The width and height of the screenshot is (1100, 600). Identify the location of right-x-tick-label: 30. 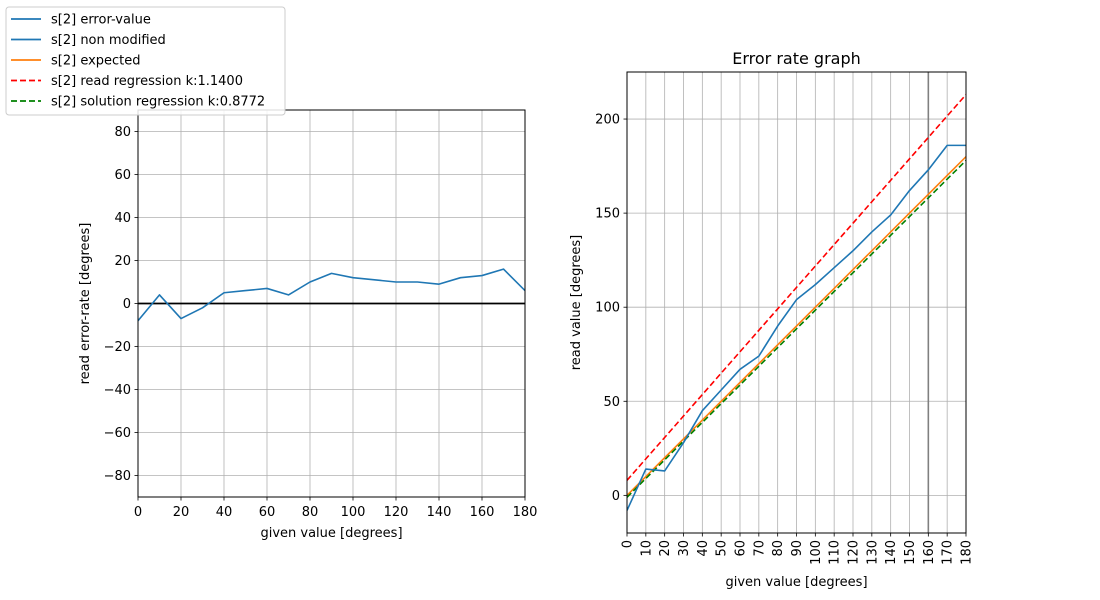
(684, 548).